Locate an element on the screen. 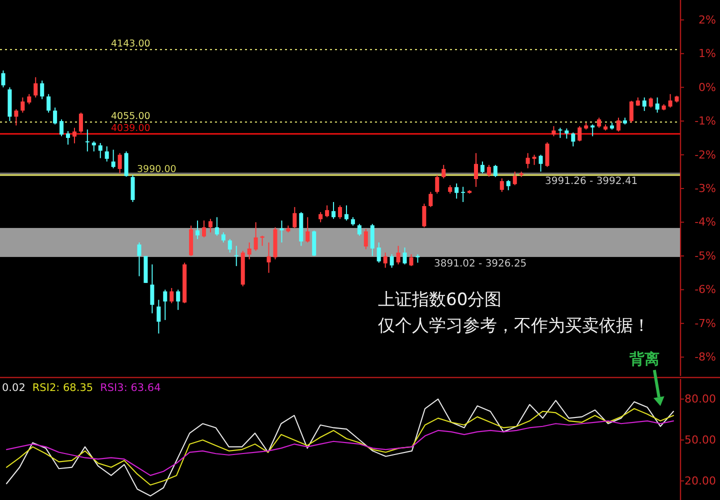  line-series is located at coordinates (340, 448).